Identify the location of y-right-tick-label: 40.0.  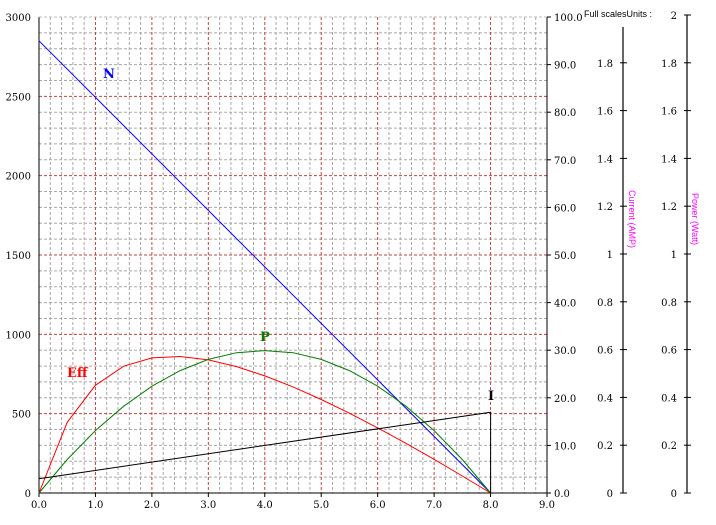
(565, 304).